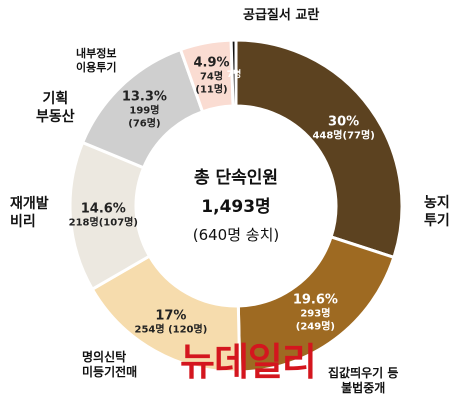  Describe the element at coordinates (171, 328) in the screenshot. I see `slice-label-2-1: 254명 (120명)` at that location.